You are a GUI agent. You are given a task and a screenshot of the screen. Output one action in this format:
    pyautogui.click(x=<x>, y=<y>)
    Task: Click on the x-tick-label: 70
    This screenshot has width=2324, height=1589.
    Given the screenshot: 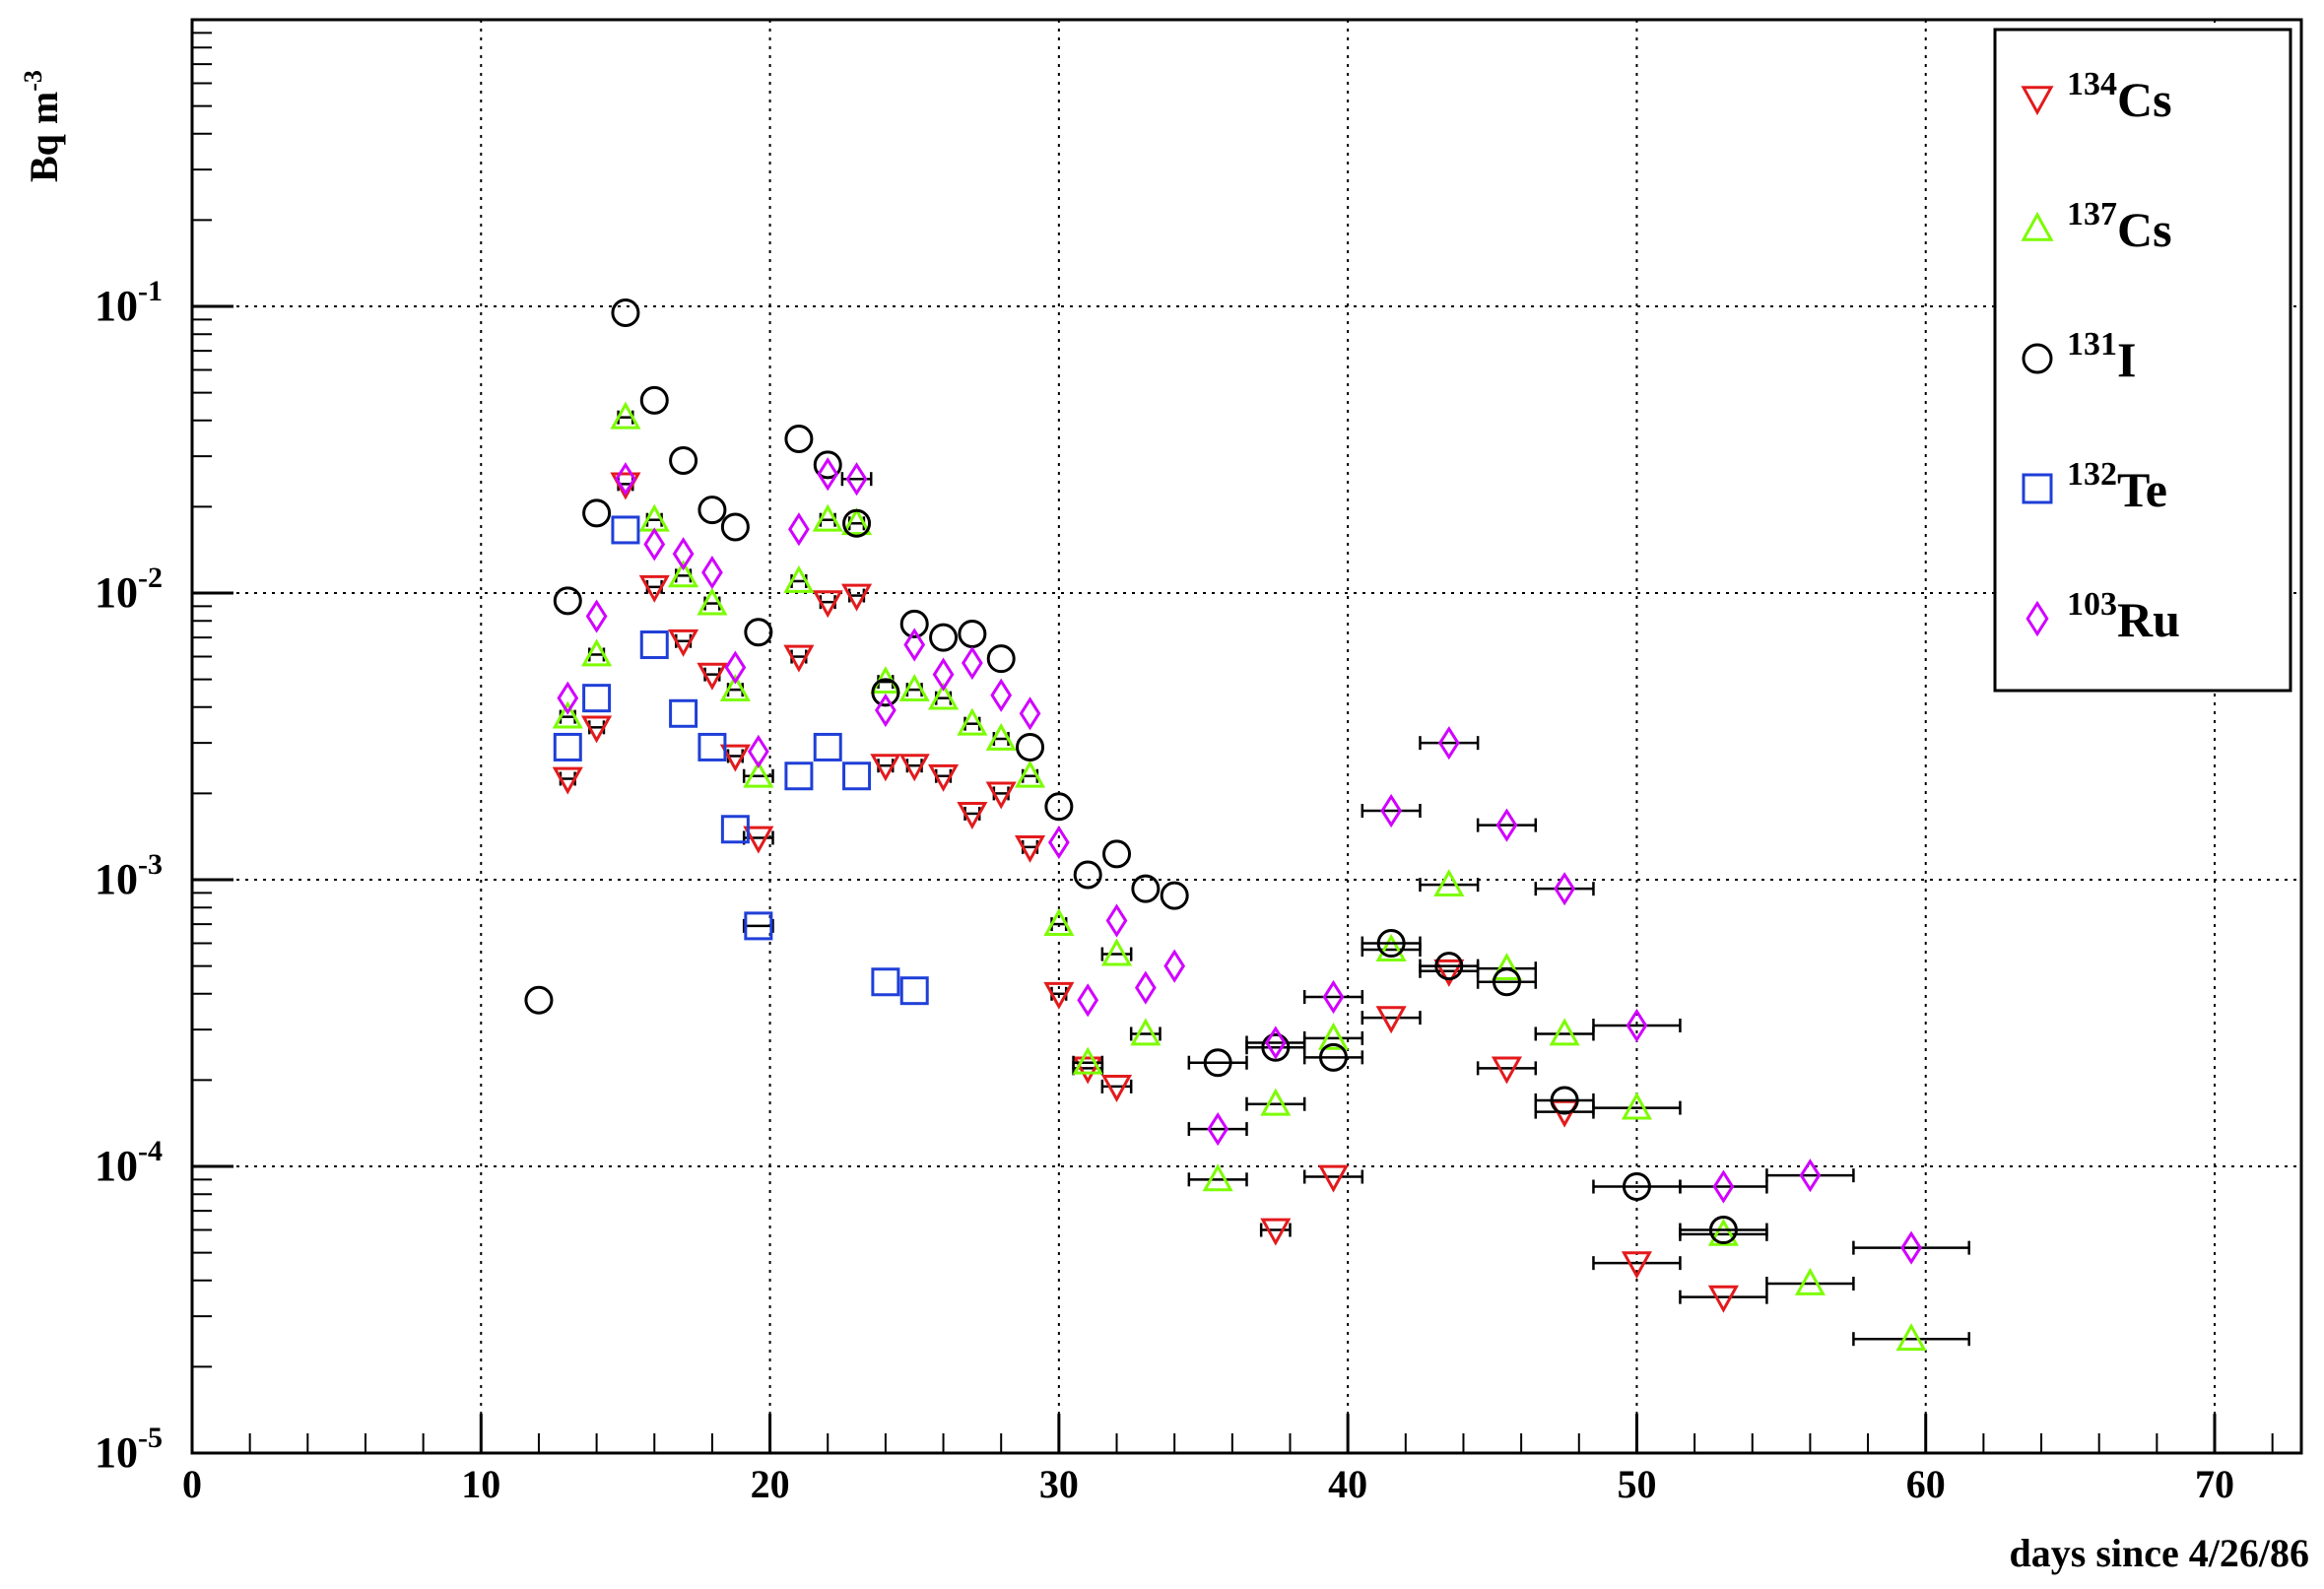 What is the action you would take?
    pyautogui.click(x=2214, y=1484)
    